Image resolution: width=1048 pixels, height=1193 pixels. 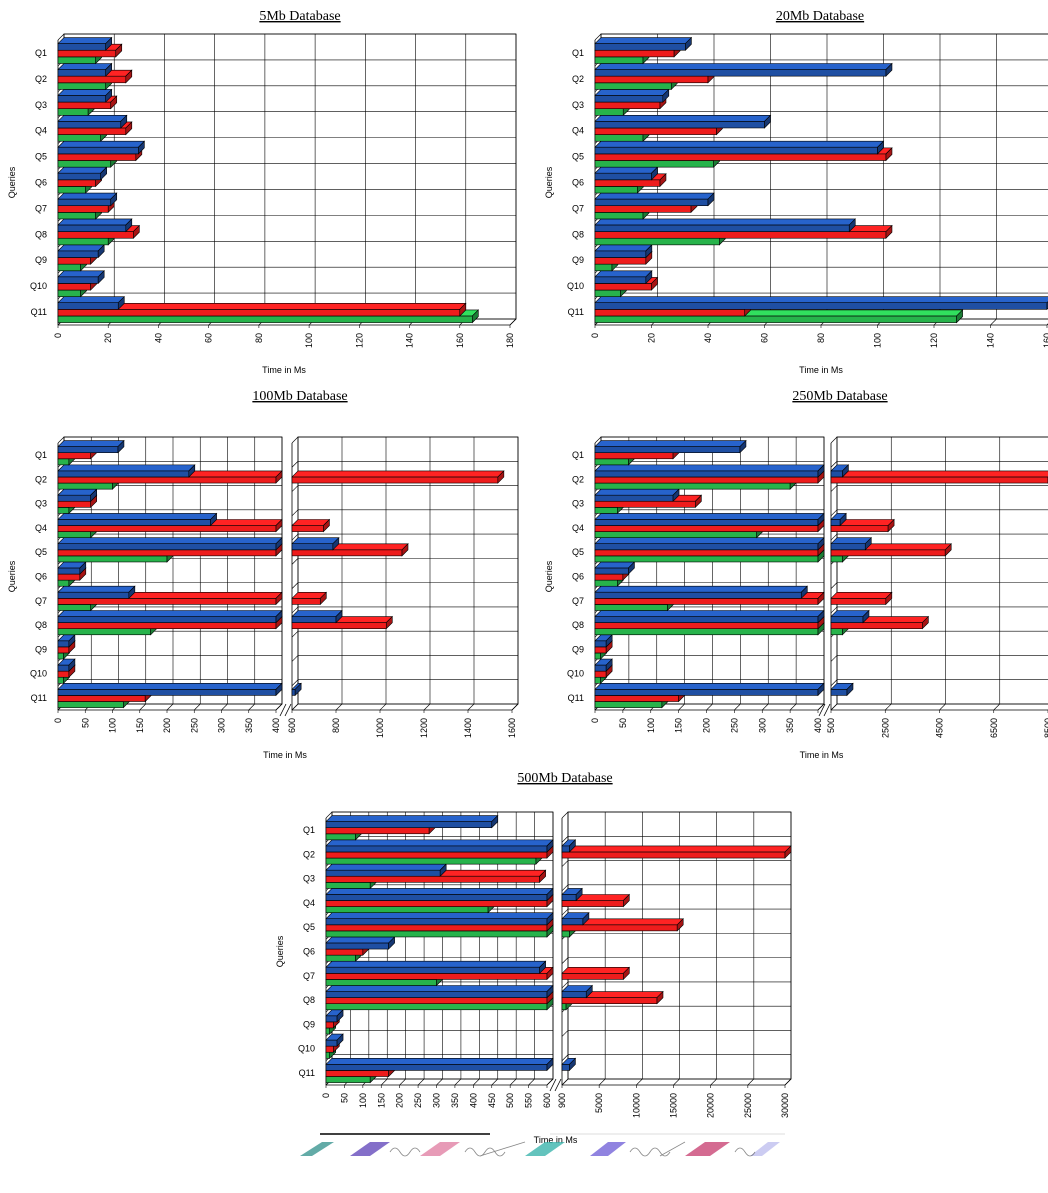 What do you see at coordinates (940, 728) in the screenshot?
I see `x-tick-label: 4500` at bounding box center [940, 728].